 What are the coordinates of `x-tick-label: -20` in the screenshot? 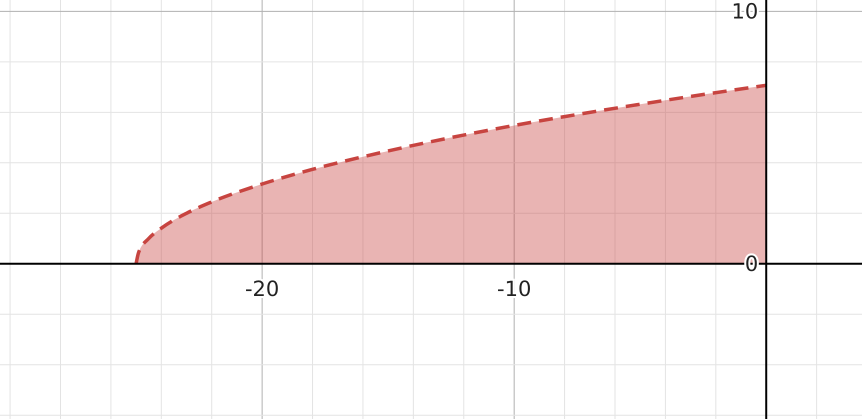 It's located at (262, 288).